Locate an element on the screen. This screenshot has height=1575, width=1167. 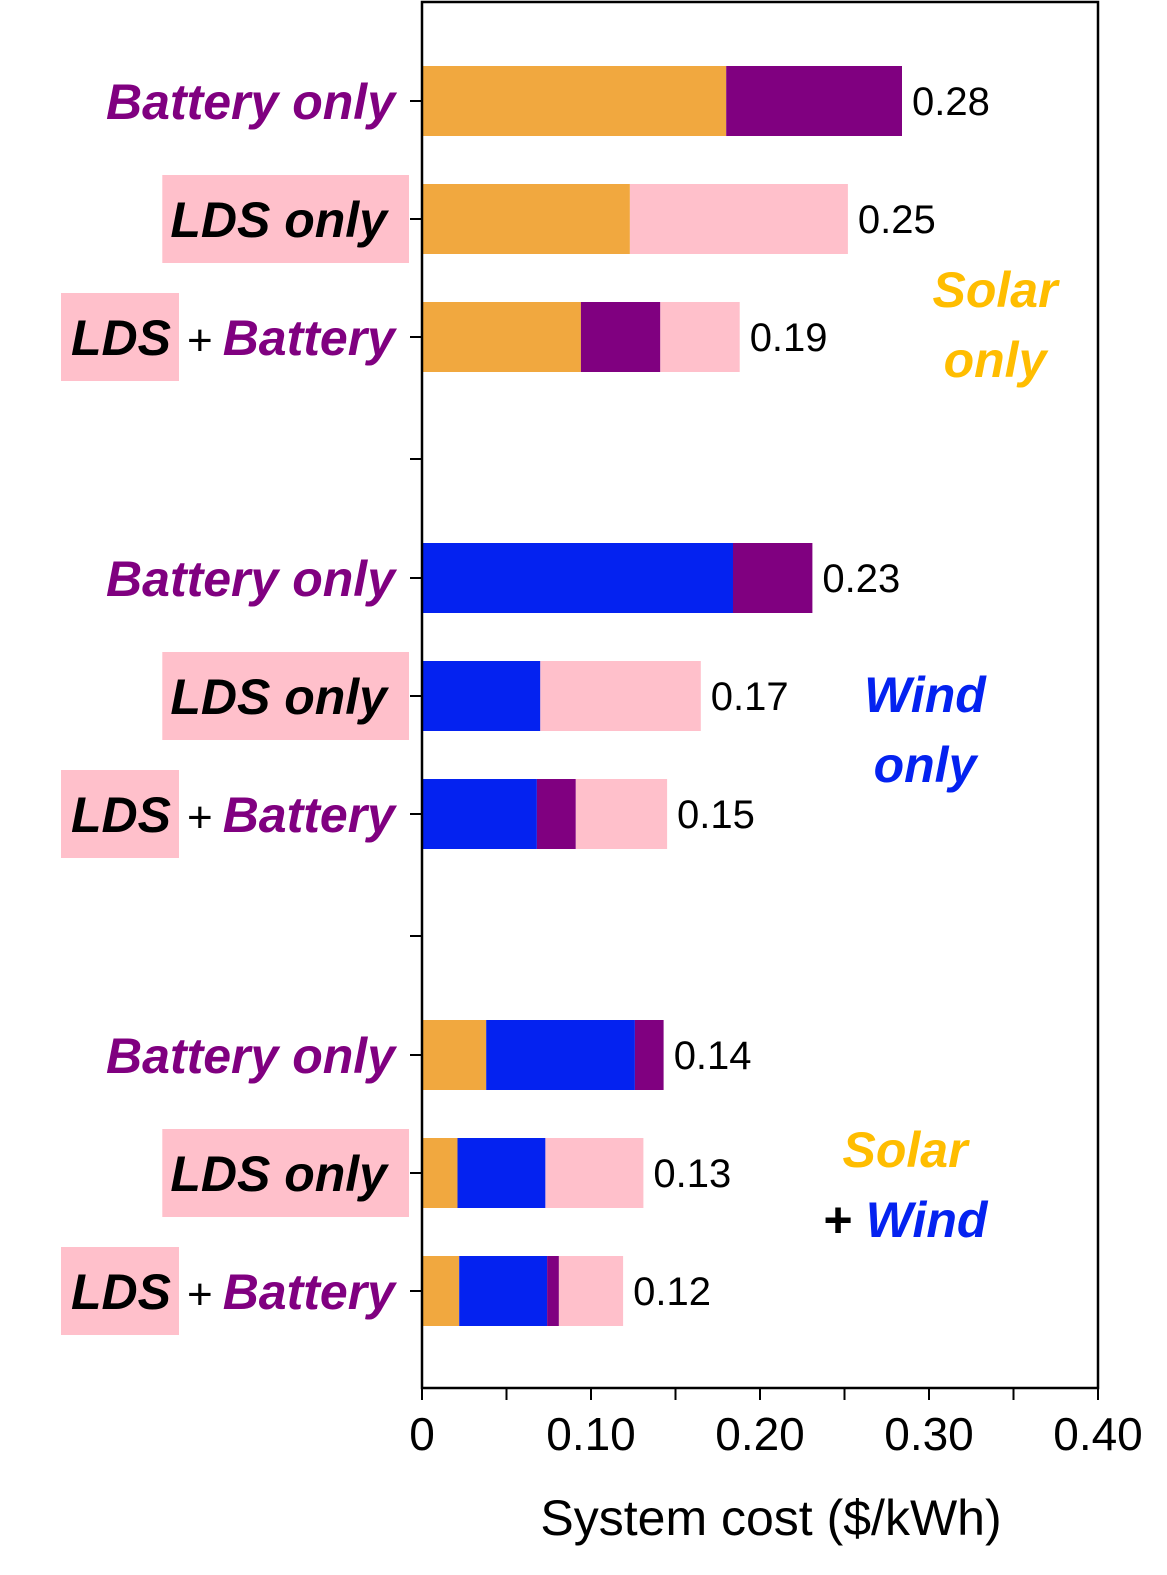
bar-value-label: 0.14 is located at coordinates (713, 1056).